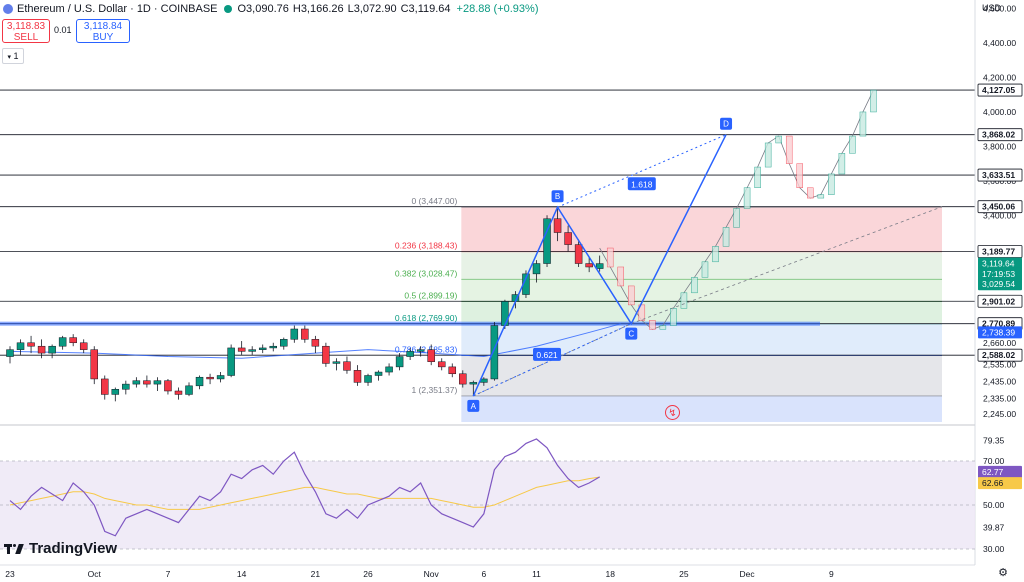  What do you see at coordinates (994, 549) in the screenshot?
I see `rsi-tick-label: 30.00` at bounding box center [994, 549].